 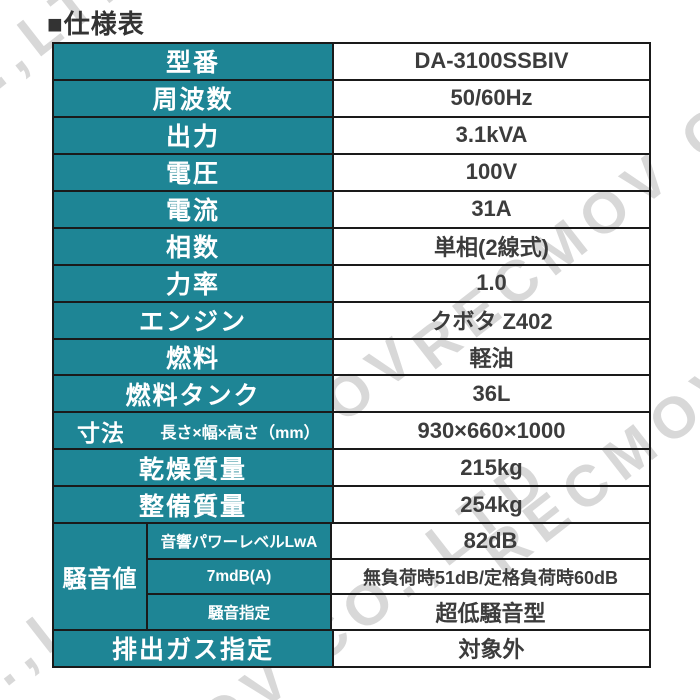 I want to click on table-row-fuel-tank: 燃料タンク 36L, so click(x=351, y=395).